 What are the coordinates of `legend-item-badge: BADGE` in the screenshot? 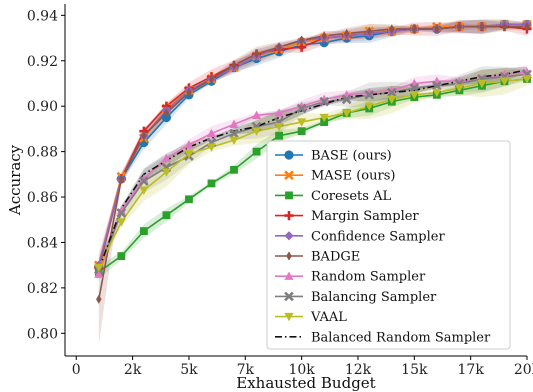 It's located at (317, 257).